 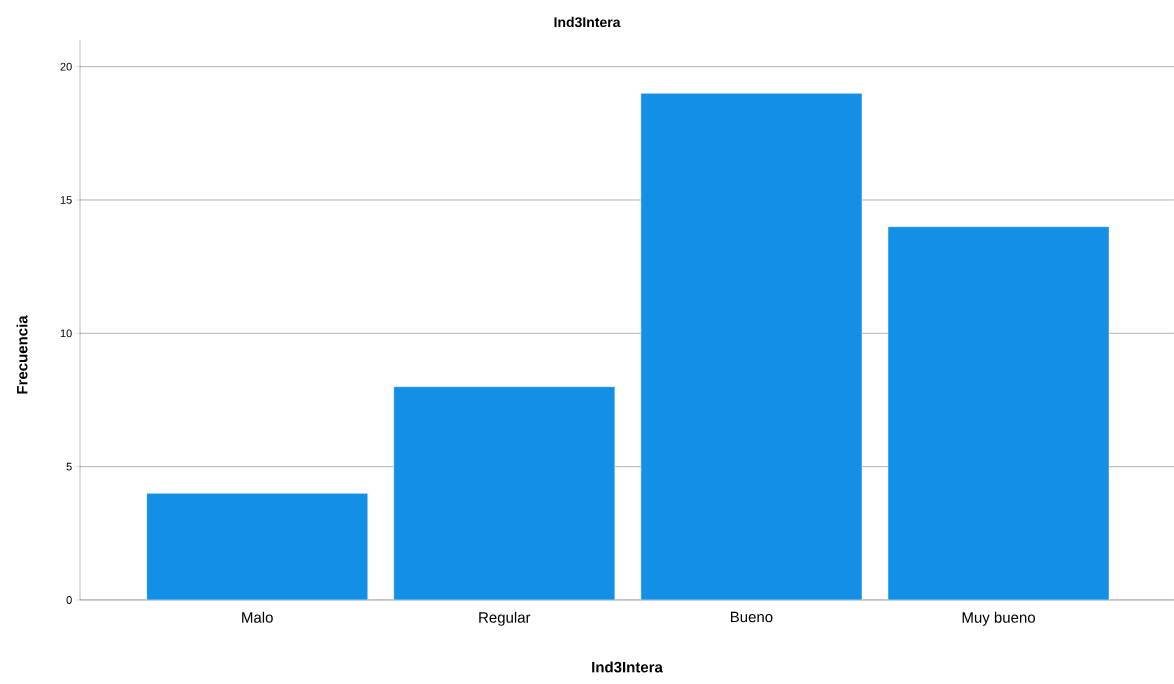 I want to click on x-tick-label: Muy bueno, so click(x=998, y=618).